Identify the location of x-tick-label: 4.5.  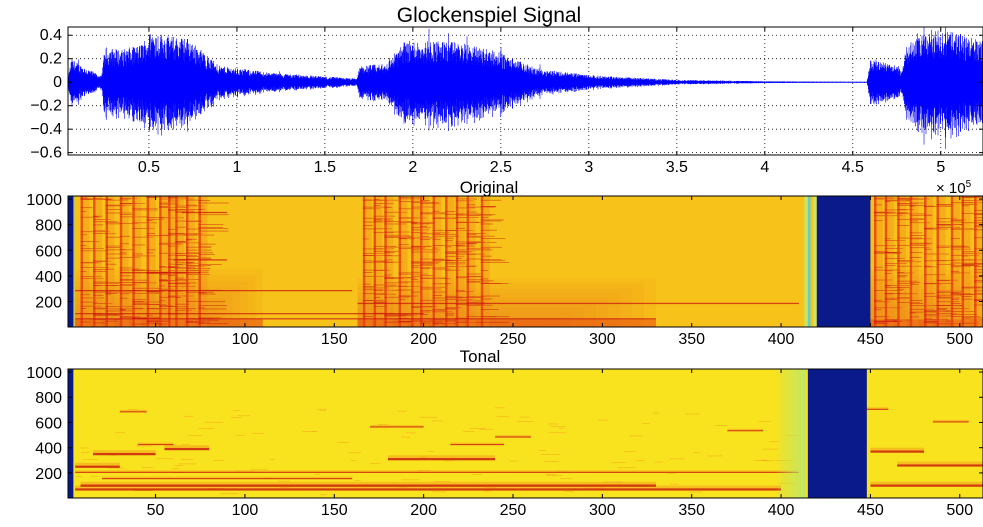
(853, 167).